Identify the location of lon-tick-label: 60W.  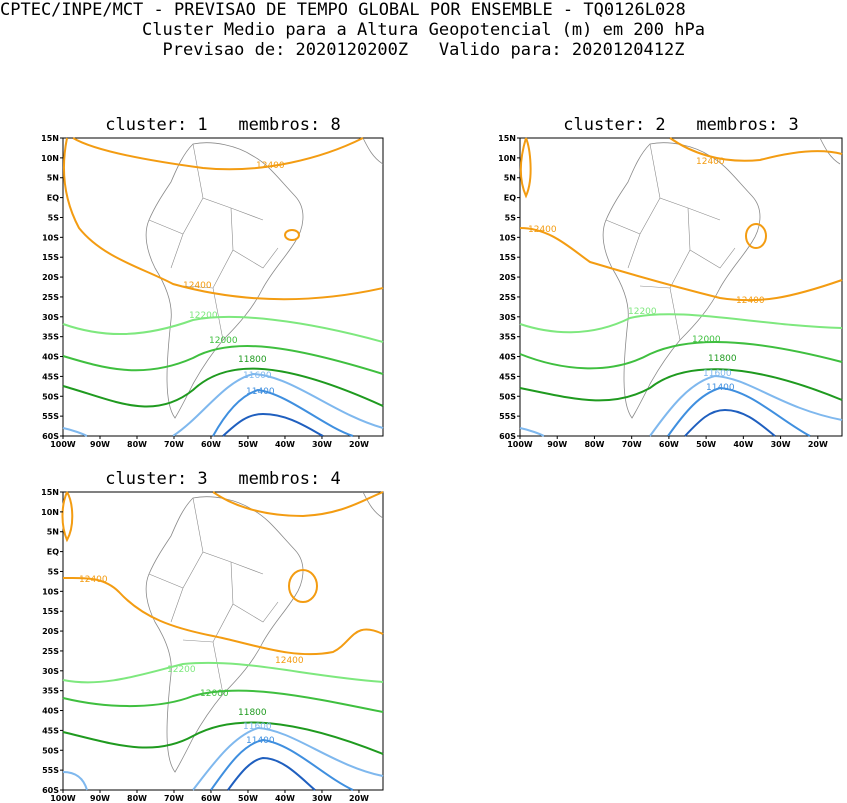
(669, 444).